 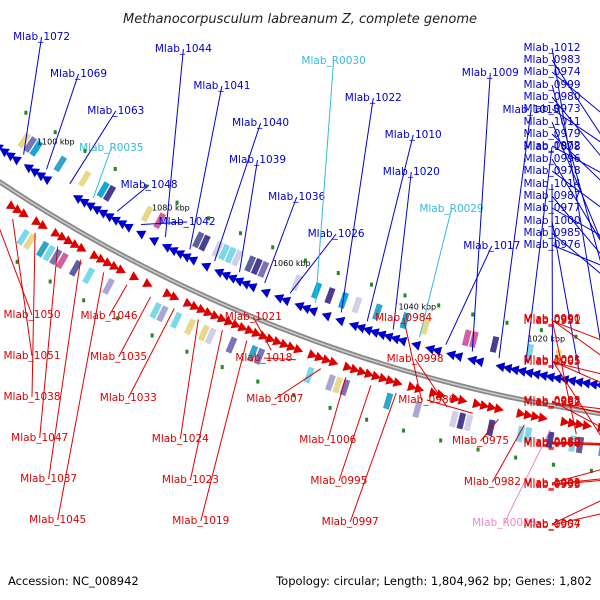 I want to click on gene-label: Mlab_0953, so click(x=551, y=485).